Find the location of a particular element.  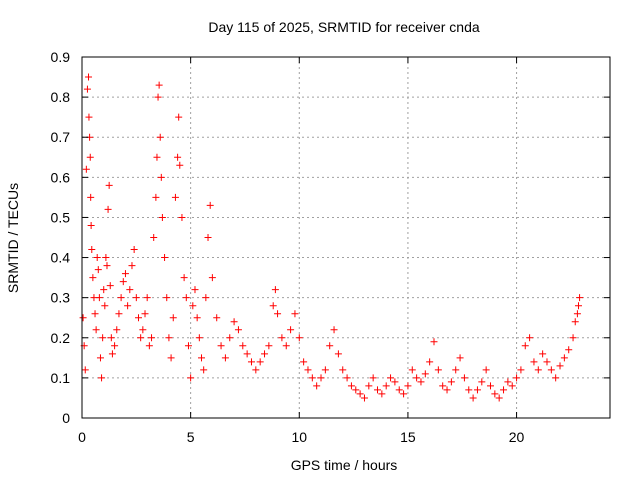

y-tick-label: 0.9 is located at coordinates (61, 57).